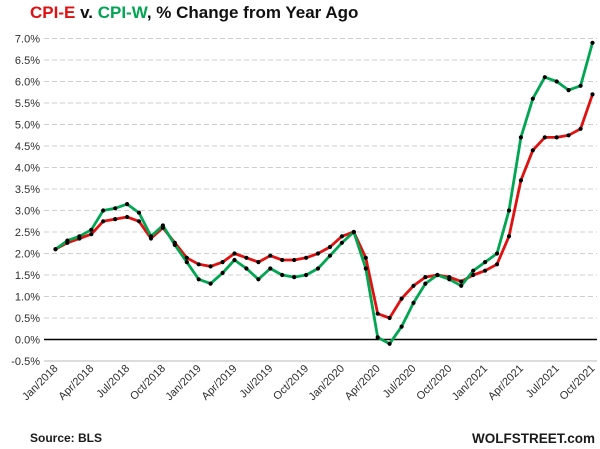  Describe the element at coordinates (506, 383) in the screenshot. I see `x-axis-tick-label: Apr/2021` at that location.